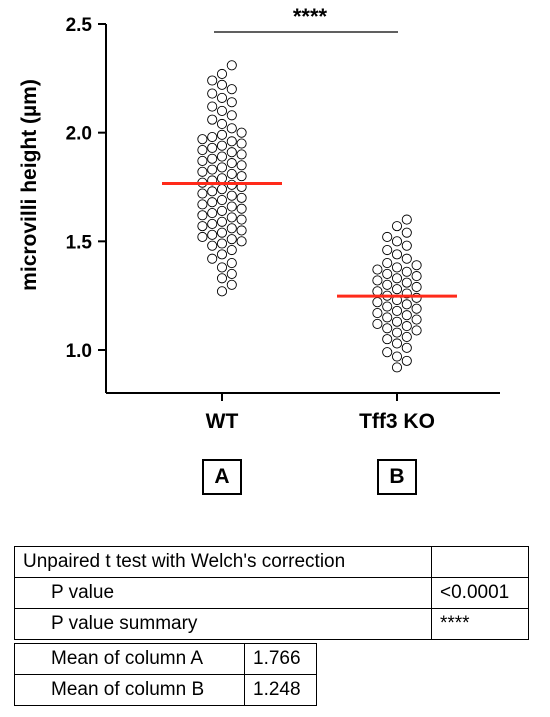 This screenshot has height=717, width=550. Describe the element at coordinates (310, 16) in the screenshot. I see `significance-label: ****` at that location.